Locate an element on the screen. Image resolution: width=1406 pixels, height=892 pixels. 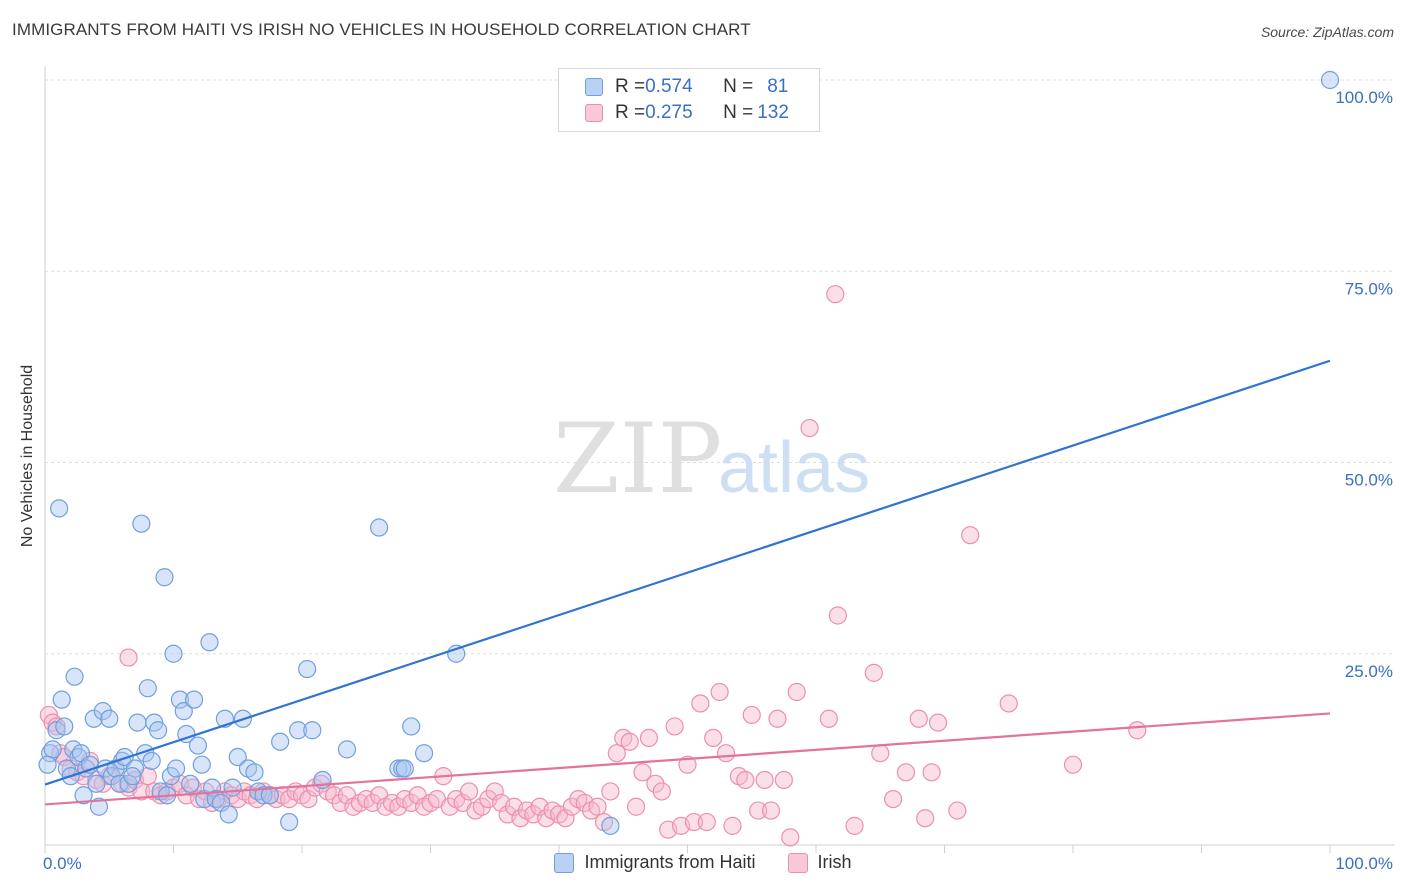
legend-r-value-irish: 0.275 is located at coordinates (669, 112).